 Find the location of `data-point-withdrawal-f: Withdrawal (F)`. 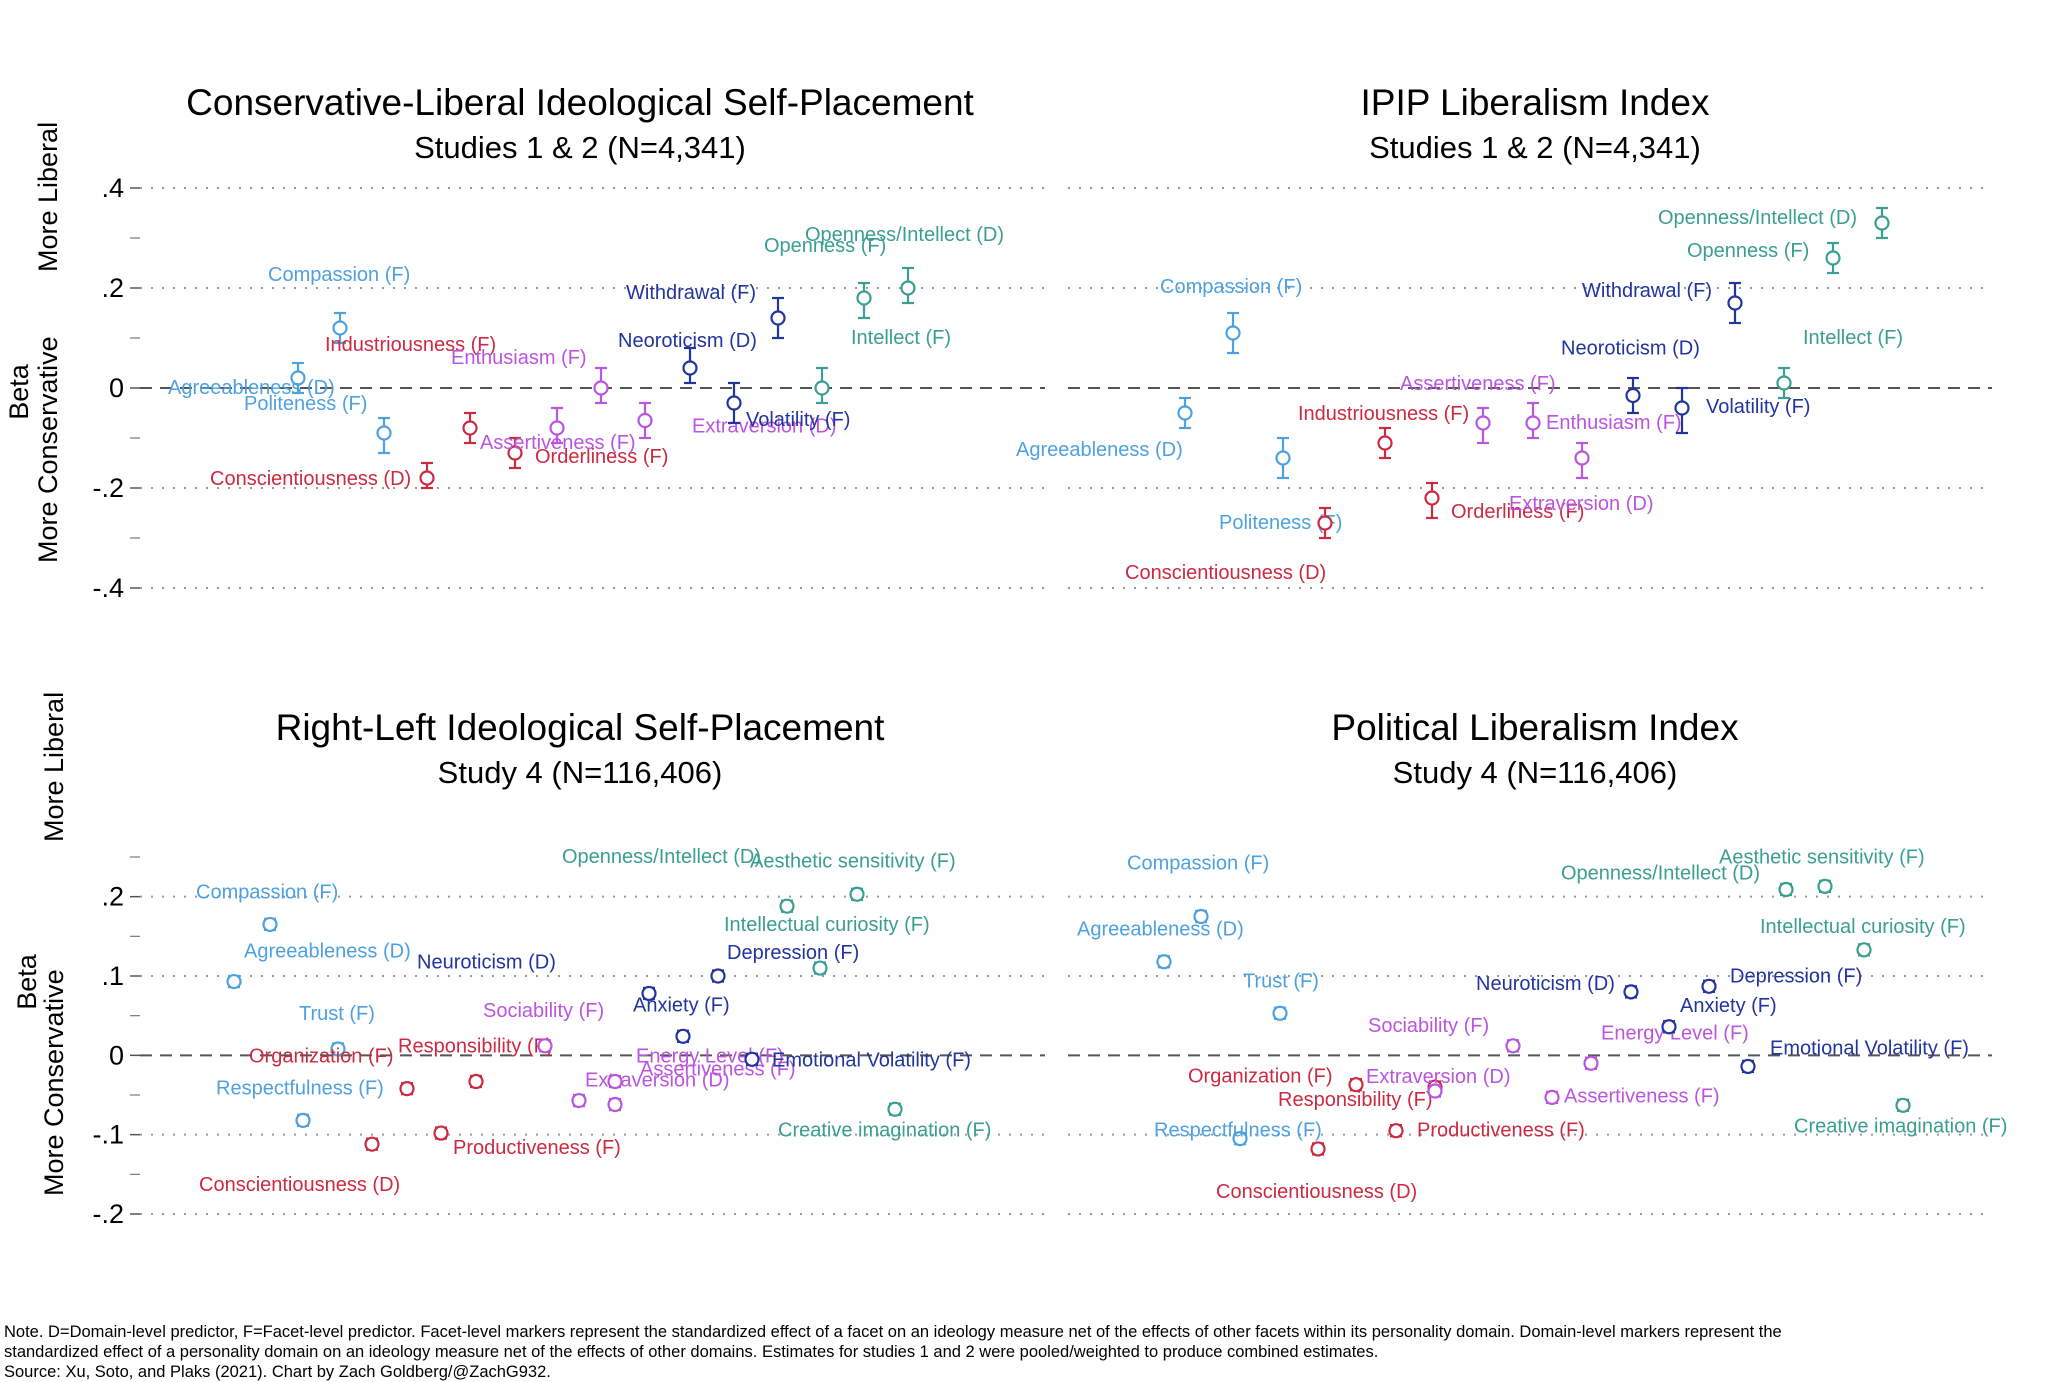

data-point-withdrawal-f: Withdrawal (F) is located at coordinates (1662, 302).